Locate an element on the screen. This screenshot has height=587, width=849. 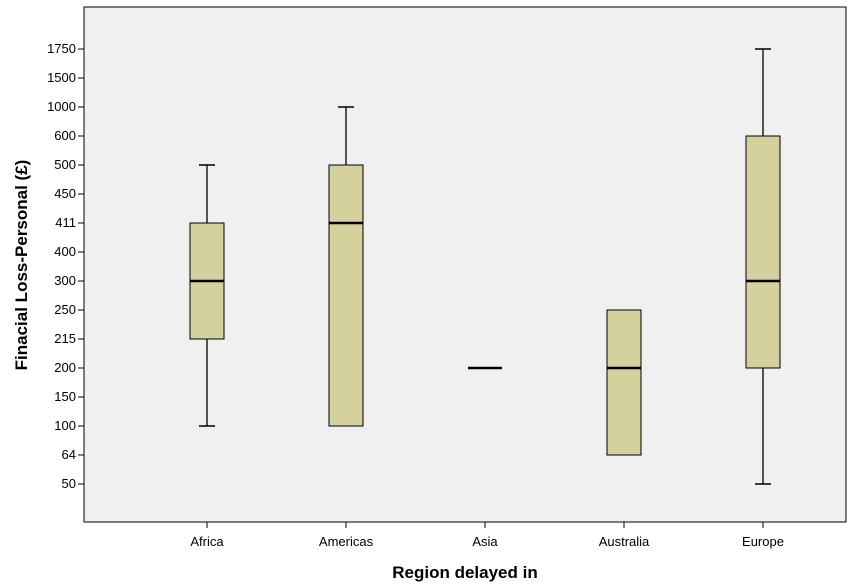
x-tick-label: Europe is located at coordinates (763, 541).